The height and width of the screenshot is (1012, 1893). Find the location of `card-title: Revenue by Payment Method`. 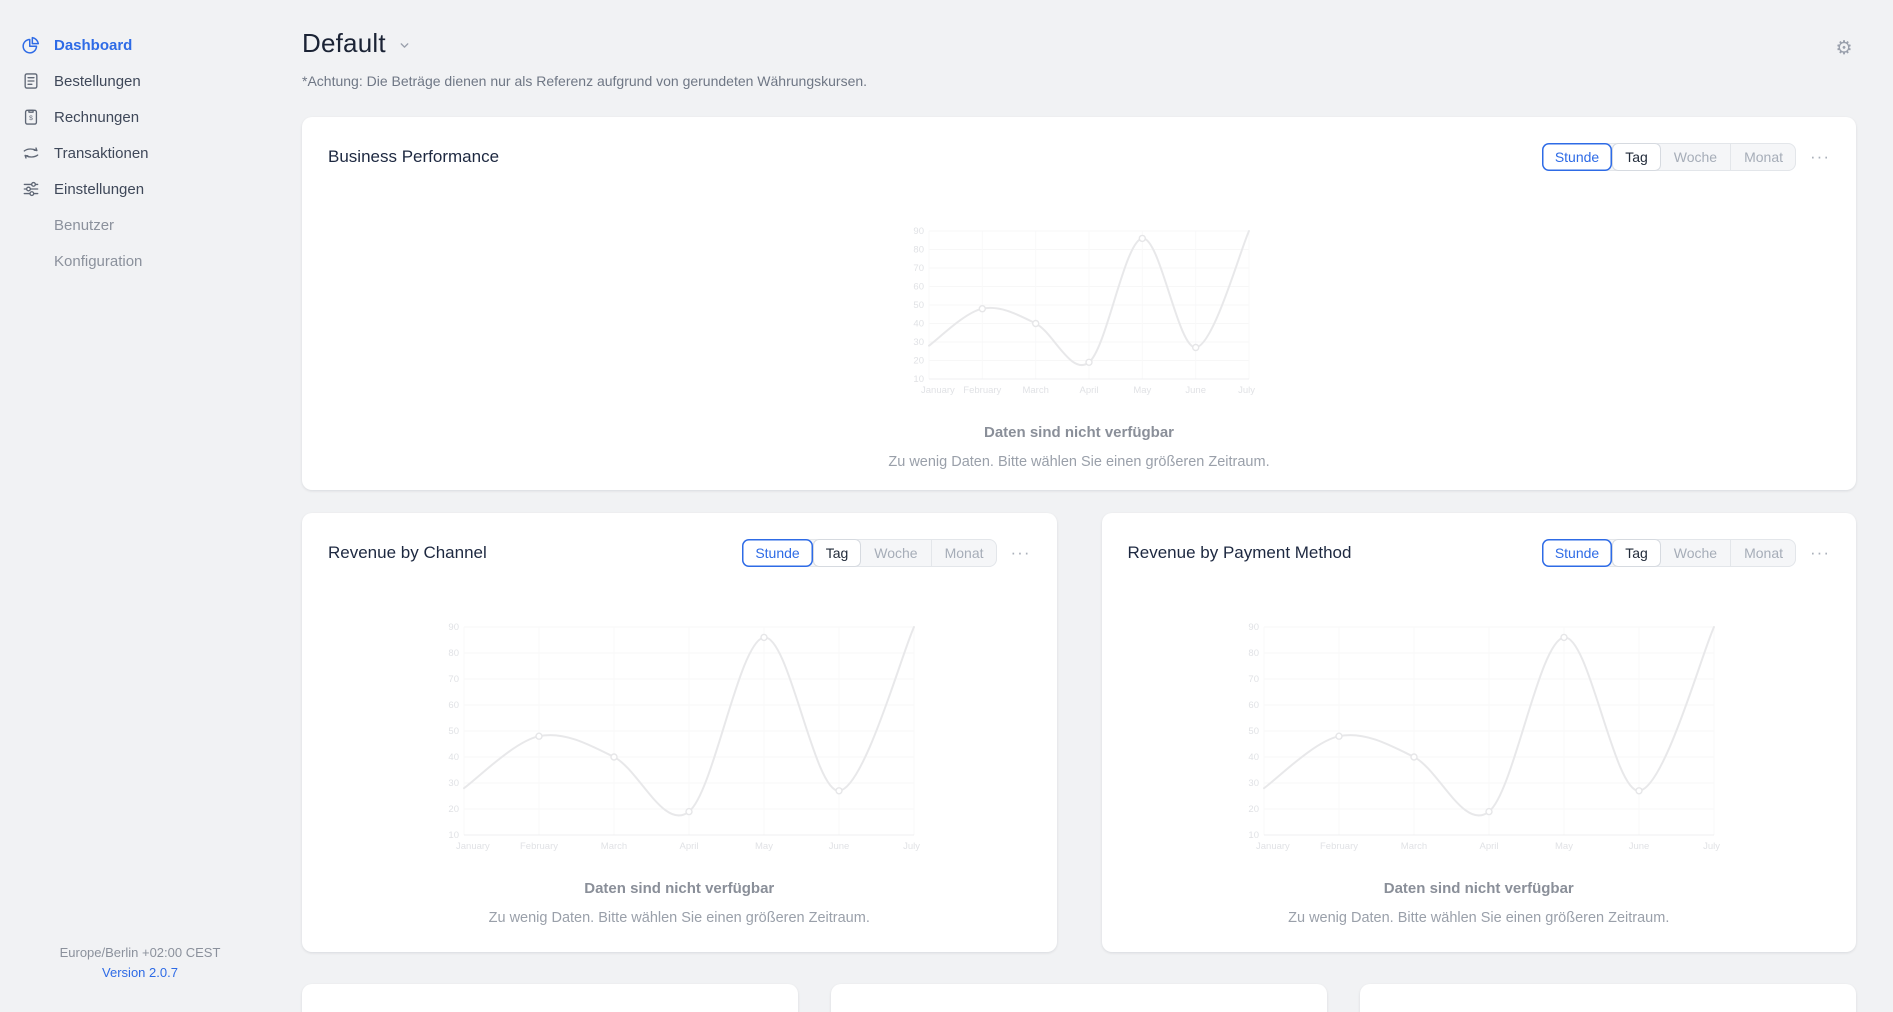

card-title: Revenue by Payment Method is located at coordinates (1239, 552).